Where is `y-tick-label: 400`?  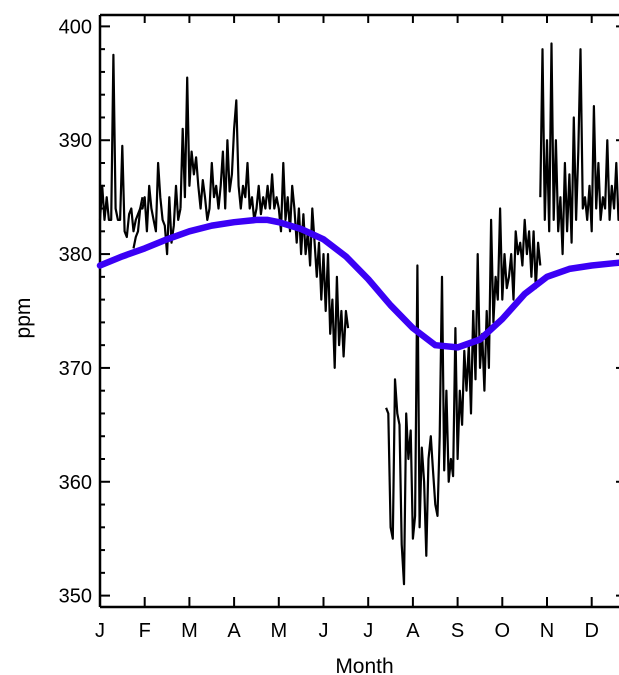
y-tick-label: 400 is located at coordinates (75, 27).